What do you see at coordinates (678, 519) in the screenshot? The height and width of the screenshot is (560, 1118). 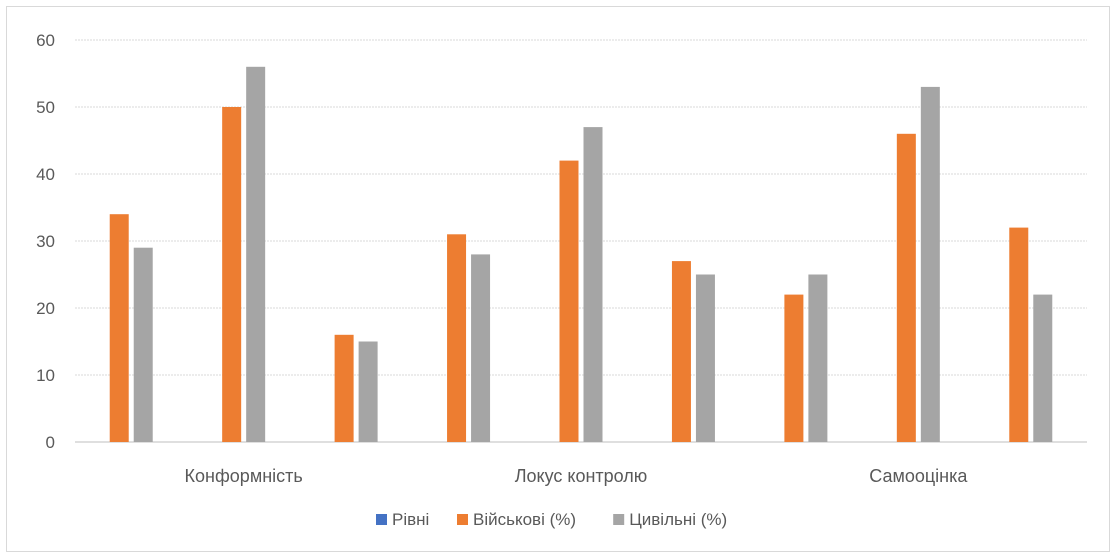 I see `legend-label: Цивільні (%)` at bounding box center [678, 519].